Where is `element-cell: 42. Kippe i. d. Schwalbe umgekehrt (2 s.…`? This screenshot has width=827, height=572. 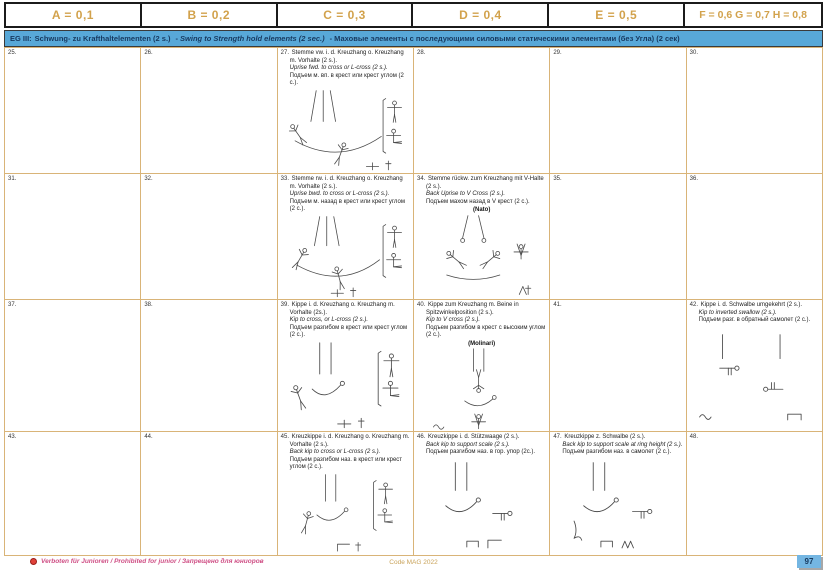 element-cell: 42. Kippe i. d. Schwalbe umgekehrt (2 s.… is located at coordinates (754, 365).